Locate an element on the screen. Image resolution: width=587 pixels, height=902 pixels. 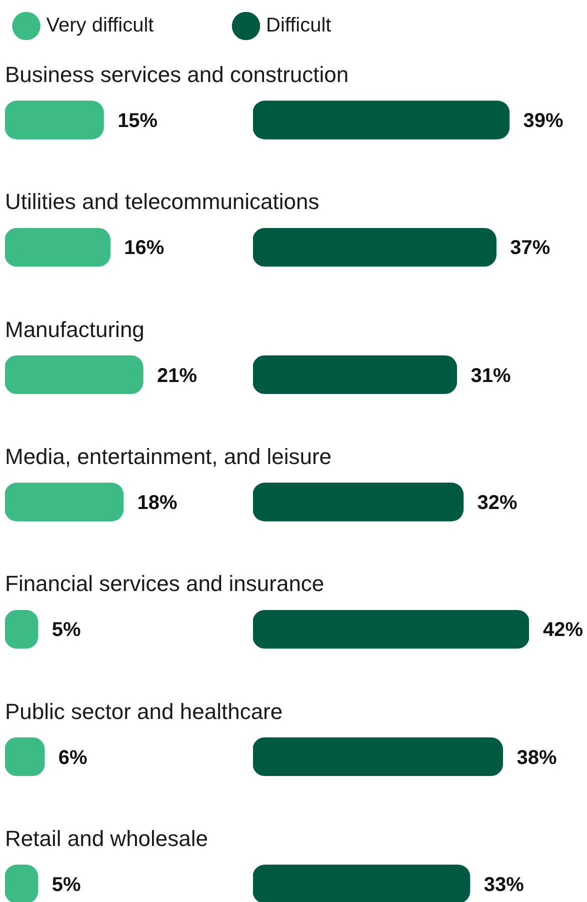
y-tick-label: Financial services and insurance is located at coordinates (164, 584).